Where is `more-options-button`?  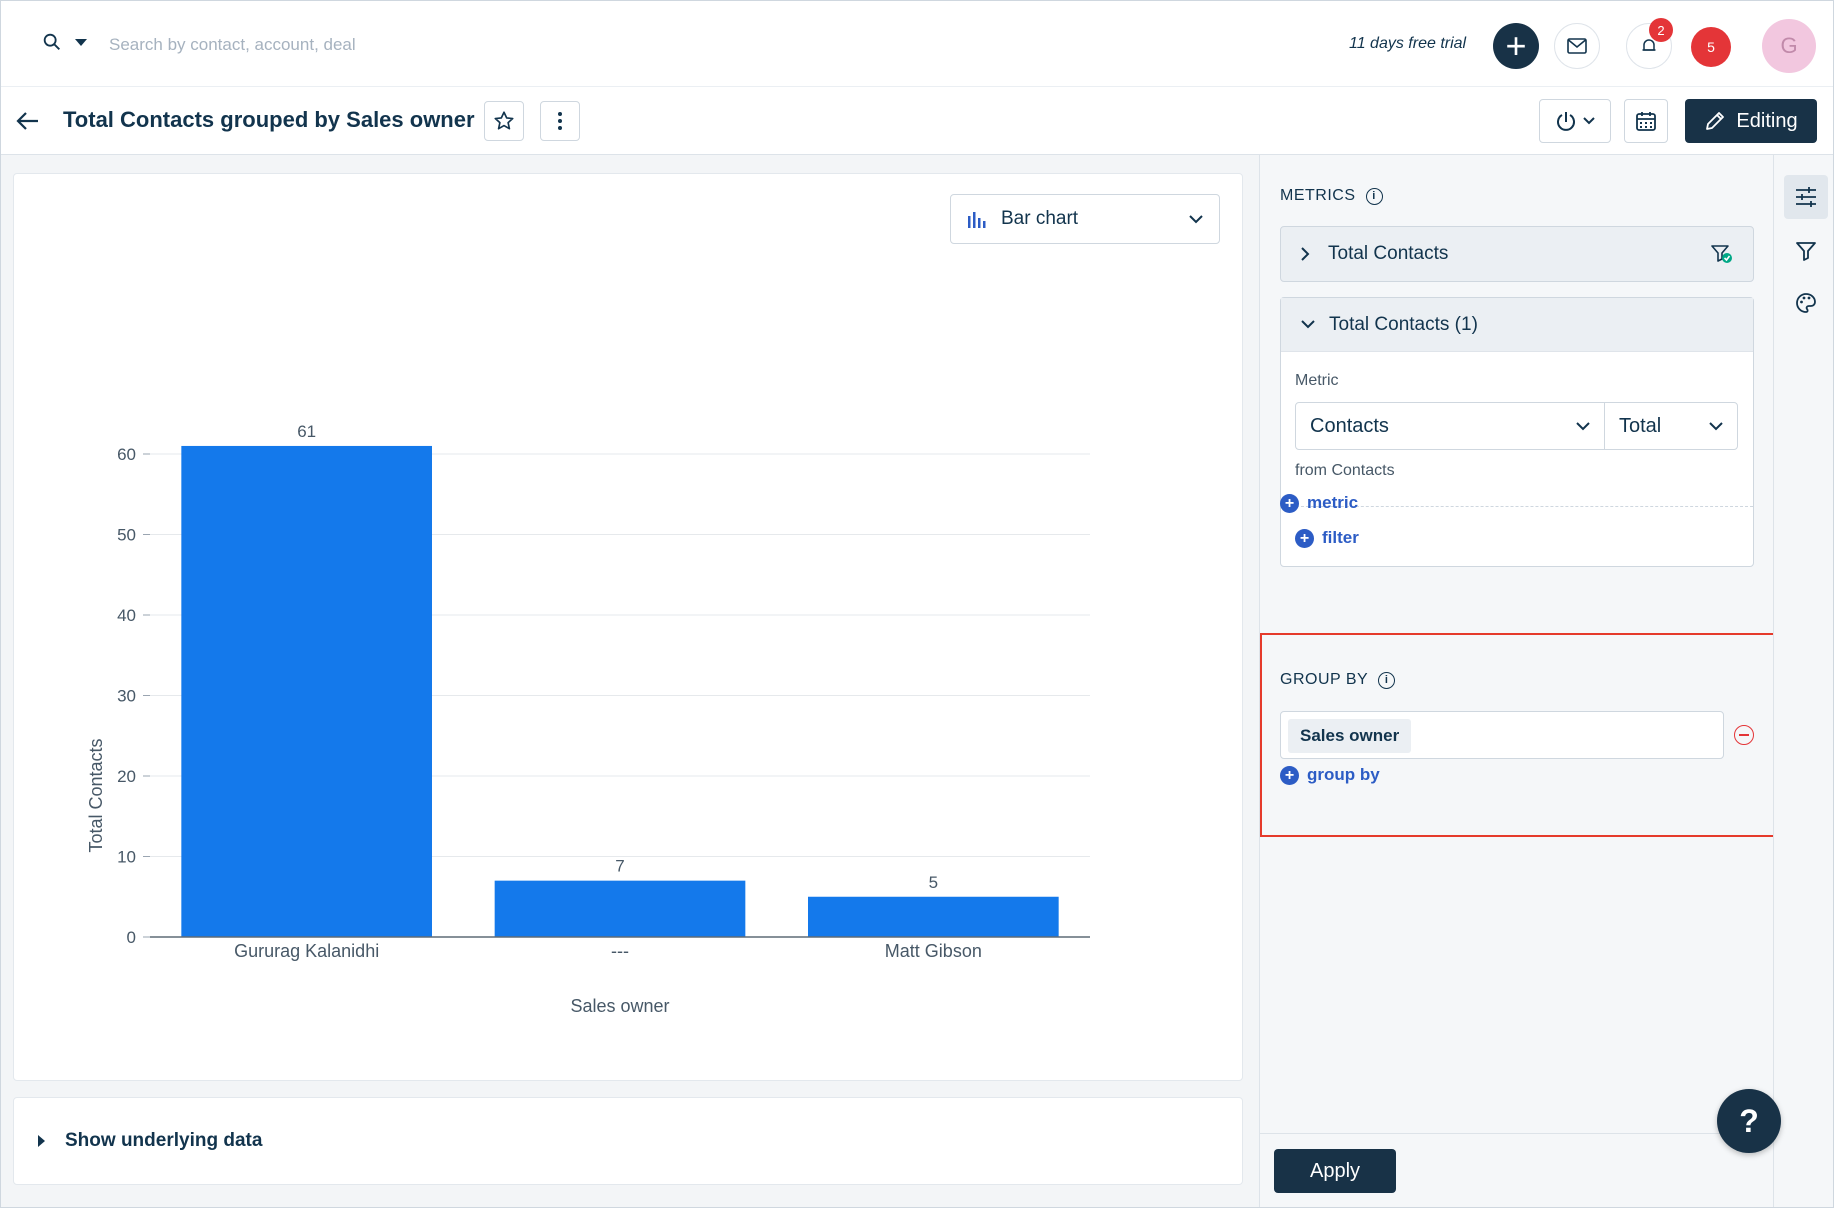 more-options-button is located at coordinates (560, 121).